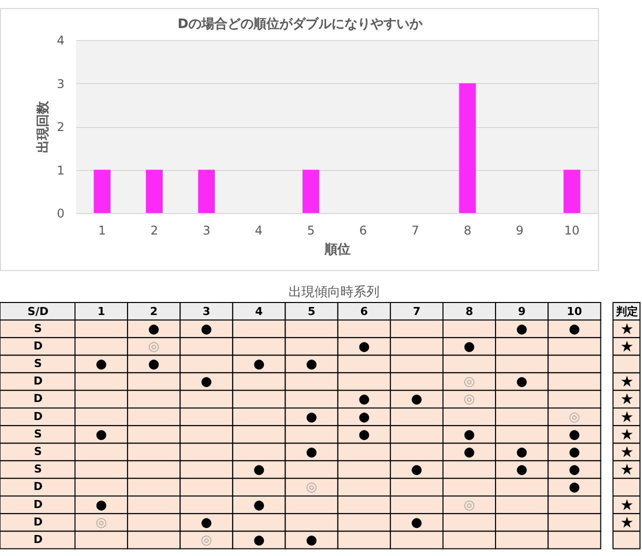 Image resolution: width=642 pixels, height=556 pixels. What do you see at coordinates (60, 170) in the screenshot?
I see `y-tick-label: 1` at bounding box center [60, 170].